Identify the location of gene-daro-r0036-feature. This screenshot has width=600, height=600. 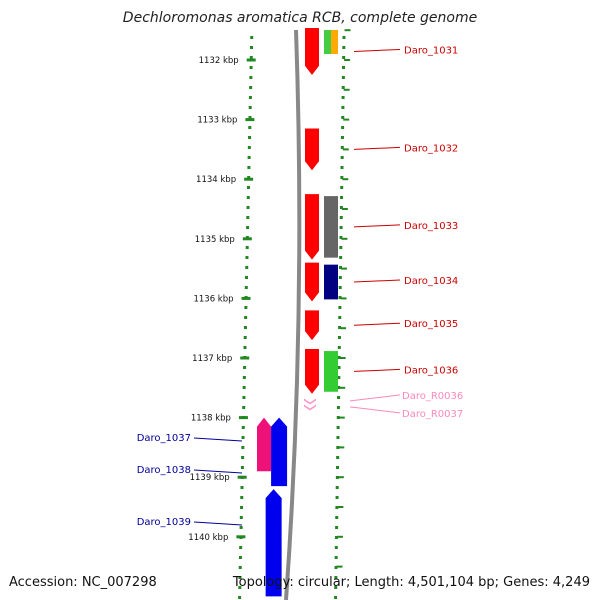
(310, 401).